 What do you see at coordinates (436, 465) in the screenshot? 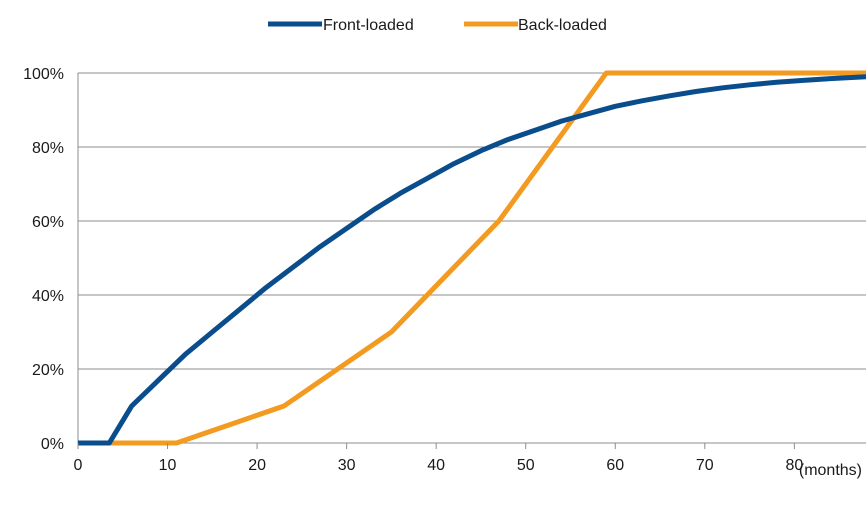
I see `x-tick-label: 40` at bounding box center [436, 465].